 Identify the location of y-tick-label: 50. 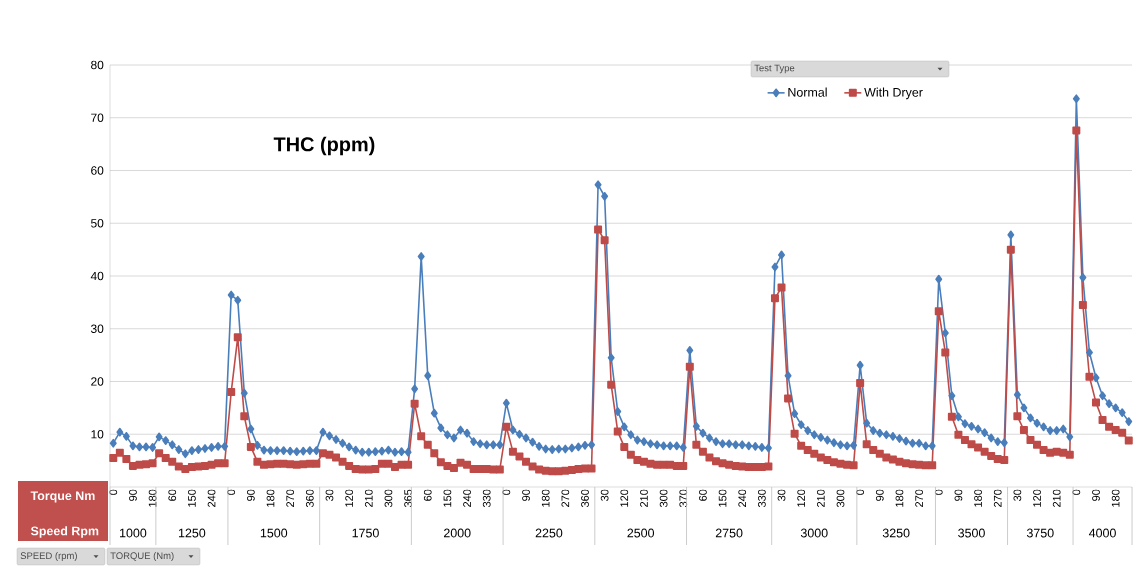
(97, 223).